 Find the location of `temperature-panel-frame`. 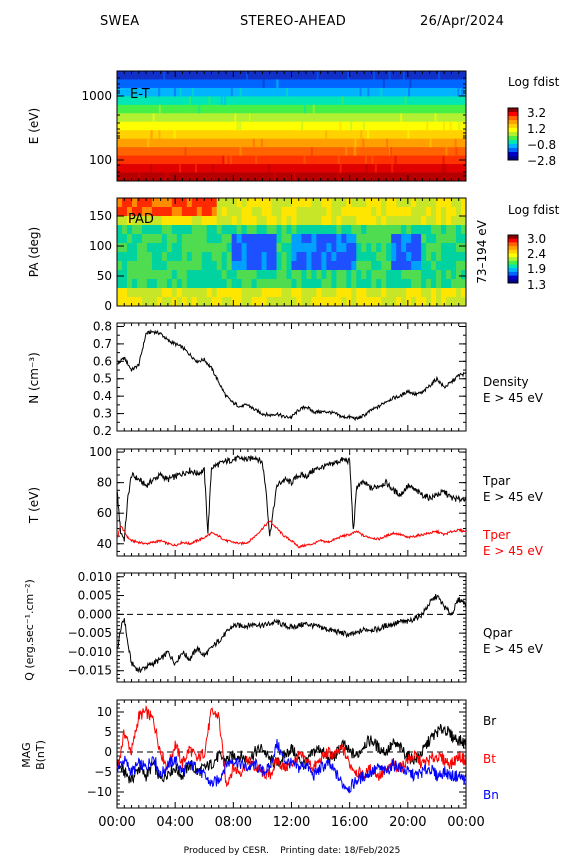

temperature-panel-frame is located at coordinates (291, 502).